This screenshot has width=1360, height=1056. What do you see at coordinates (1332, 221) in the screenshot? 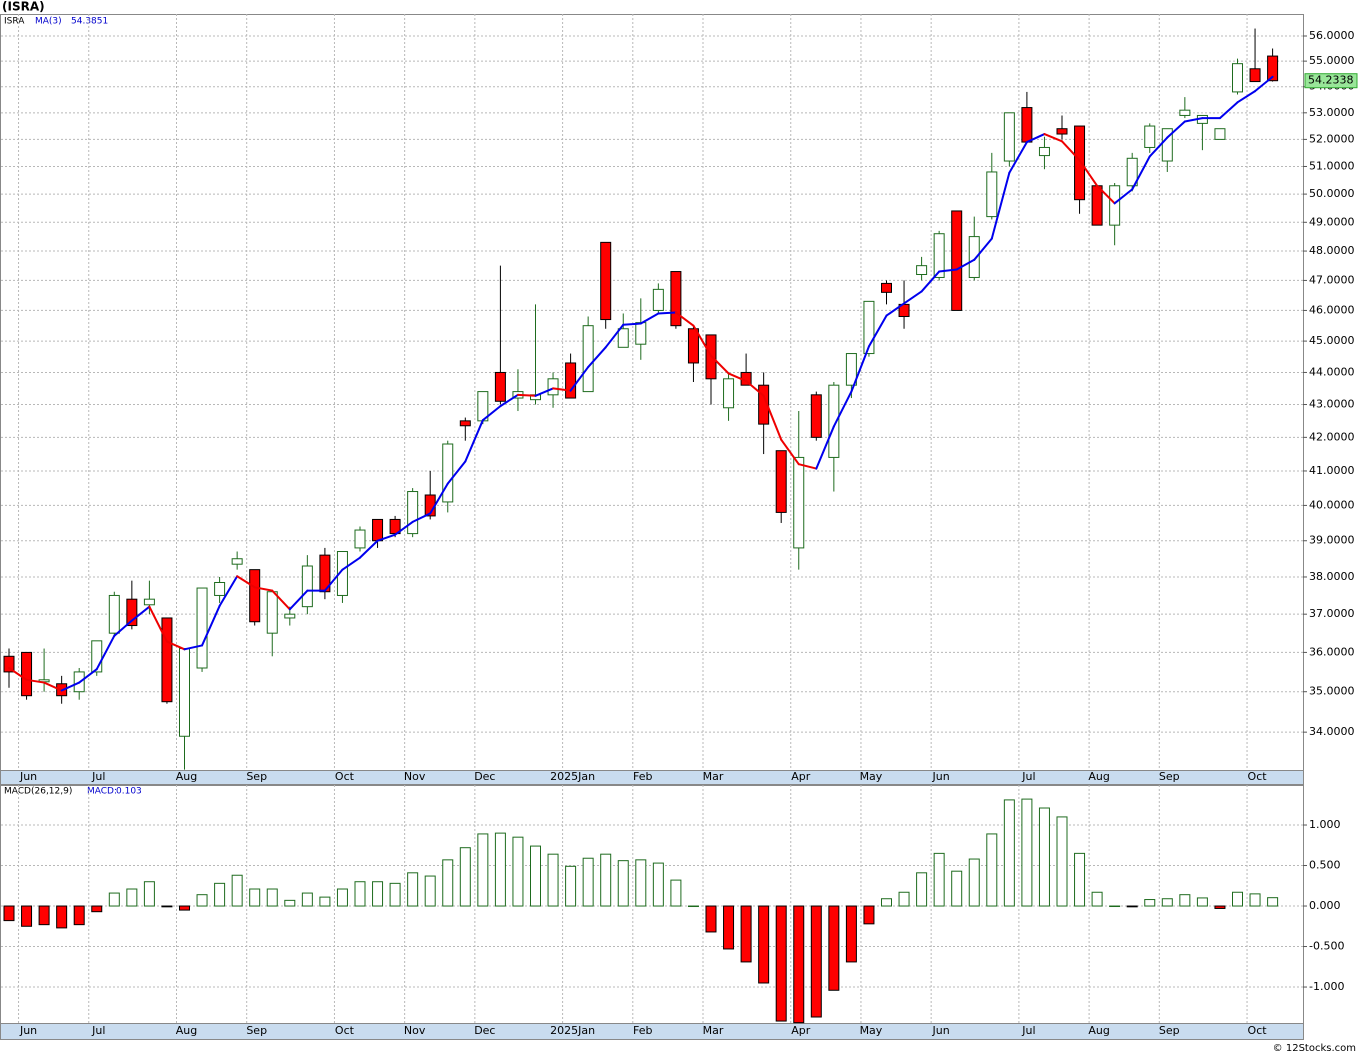
I see `y-tick-label: 49.0000` at bounding box center [1332, 221].